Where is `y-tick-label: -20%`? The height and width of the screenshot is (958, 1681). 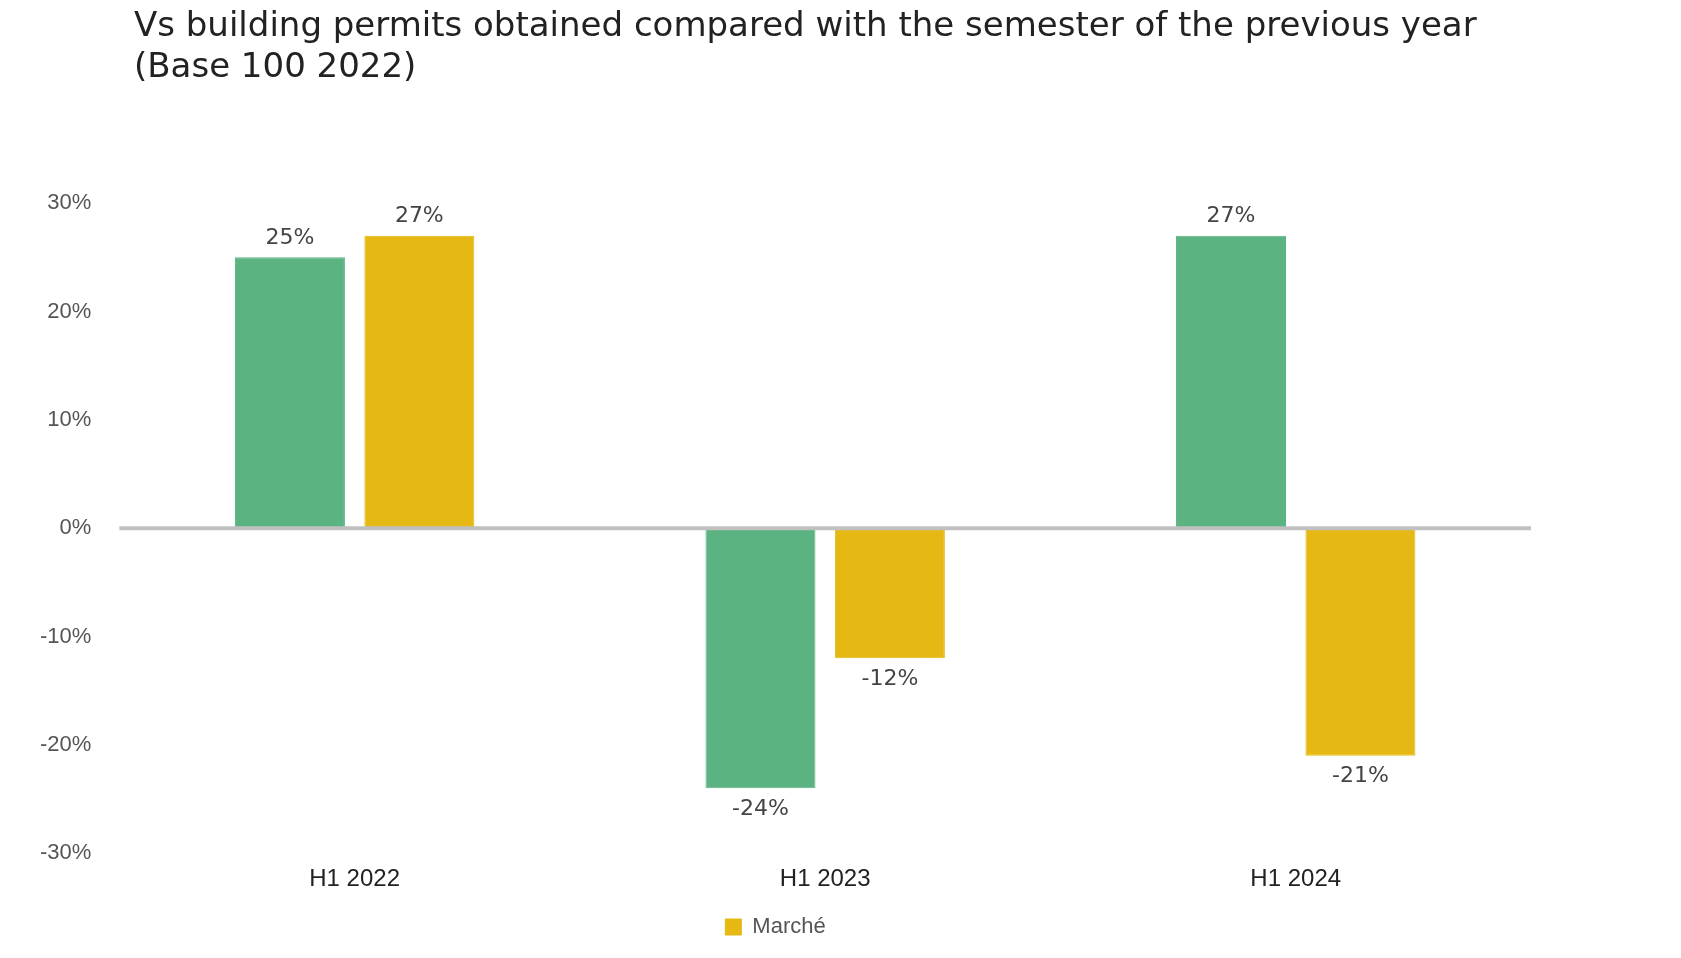
y-tick-label: -20% is located at coordinates (66, 743).